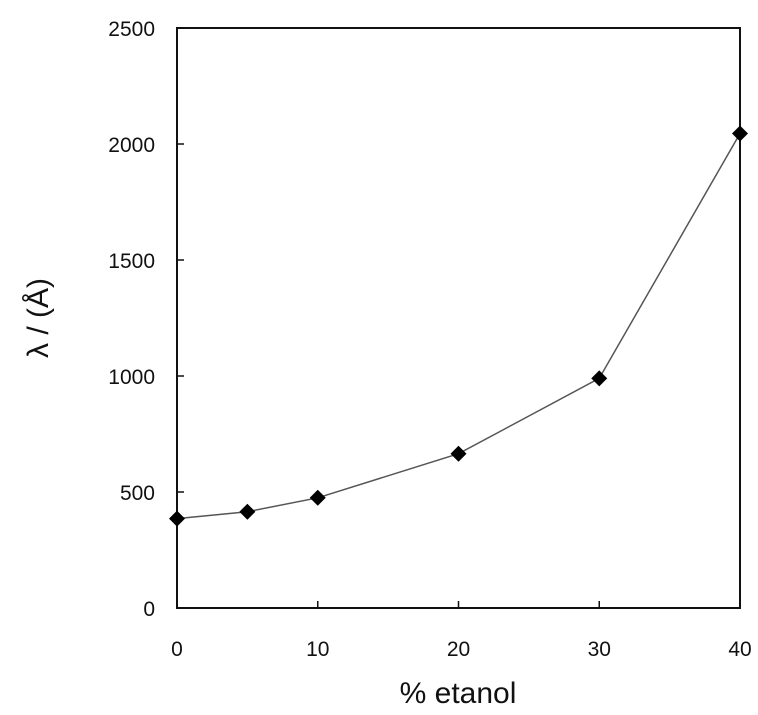 The height and width of the screenshot is (715, 758). Describe the element at coordinates (177, 649) in the screenshot. I see `x-tick-label: 0` at that location.